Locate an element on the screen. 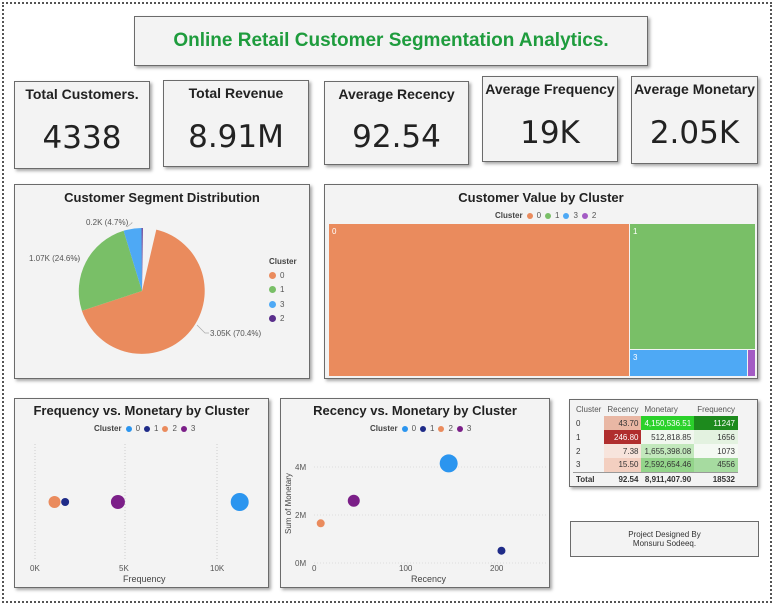  pie-legend-item-1: 1 is located at coordinates (276, 289).